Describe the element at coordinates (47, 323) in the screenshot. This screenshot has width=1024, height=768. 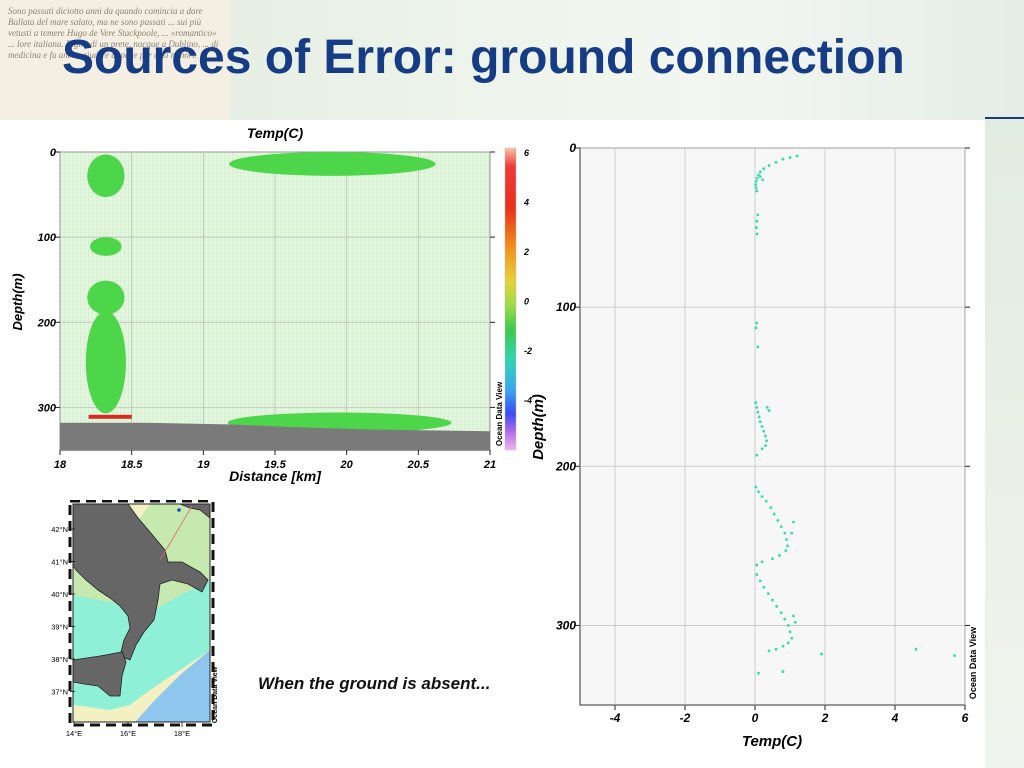
I see `section-y-tick-label: 200` at that location.